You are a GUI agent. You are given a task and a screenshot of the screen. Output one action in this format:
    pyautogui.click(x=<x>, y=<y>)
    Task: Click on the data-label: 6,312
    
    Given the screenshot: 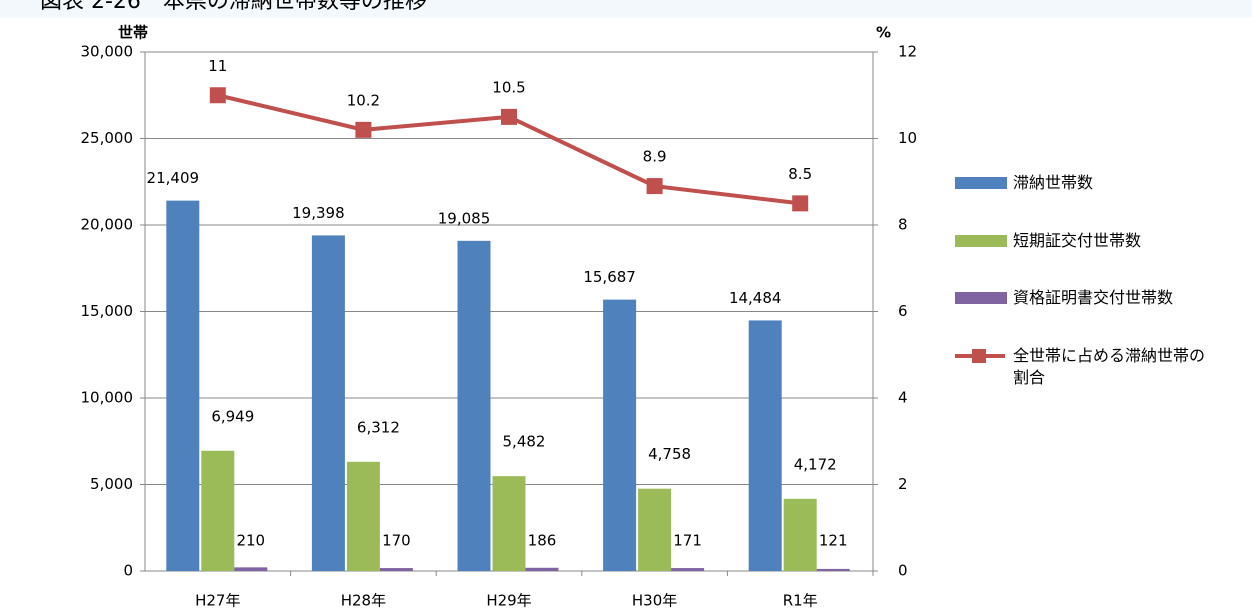 What is the action you would take?
    pyautogui.click(x=378, y=427)
    